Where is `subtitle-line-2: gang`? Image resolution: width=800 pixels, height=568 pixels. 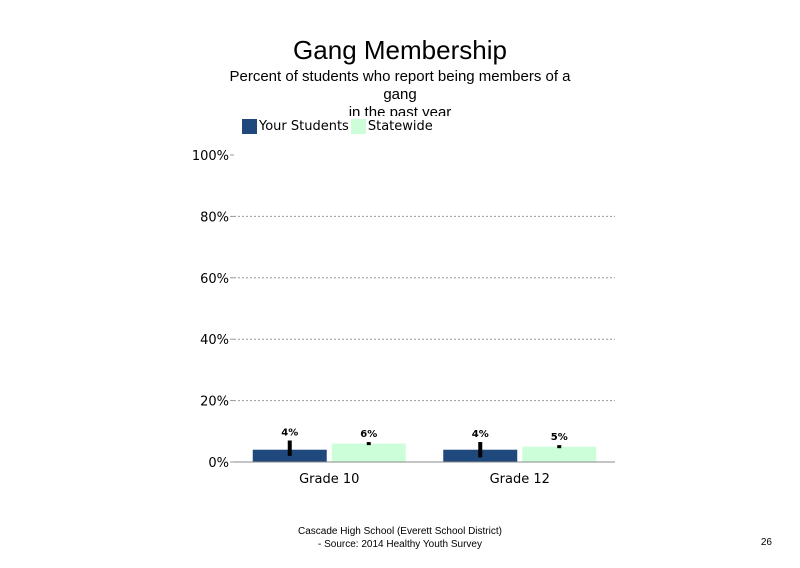
subtitle-line-2: gang is located at coordinates (400, 94).